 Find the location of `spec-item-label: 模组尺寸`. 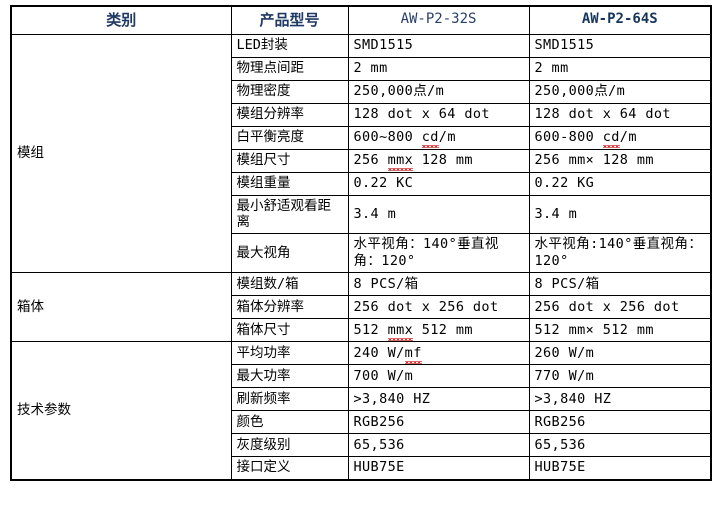

spec-item-label: 模组尺寸 is located at coordinates (289, 160).